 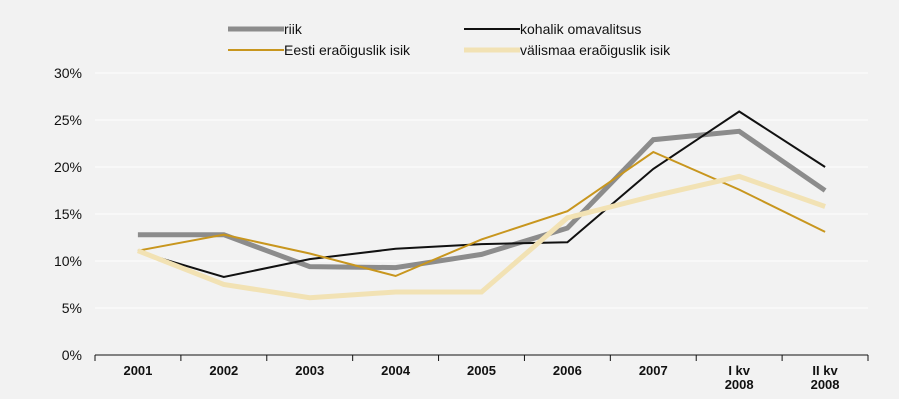 I want to click on x-tick-label-line: 2001, so click(x=137, y=370).